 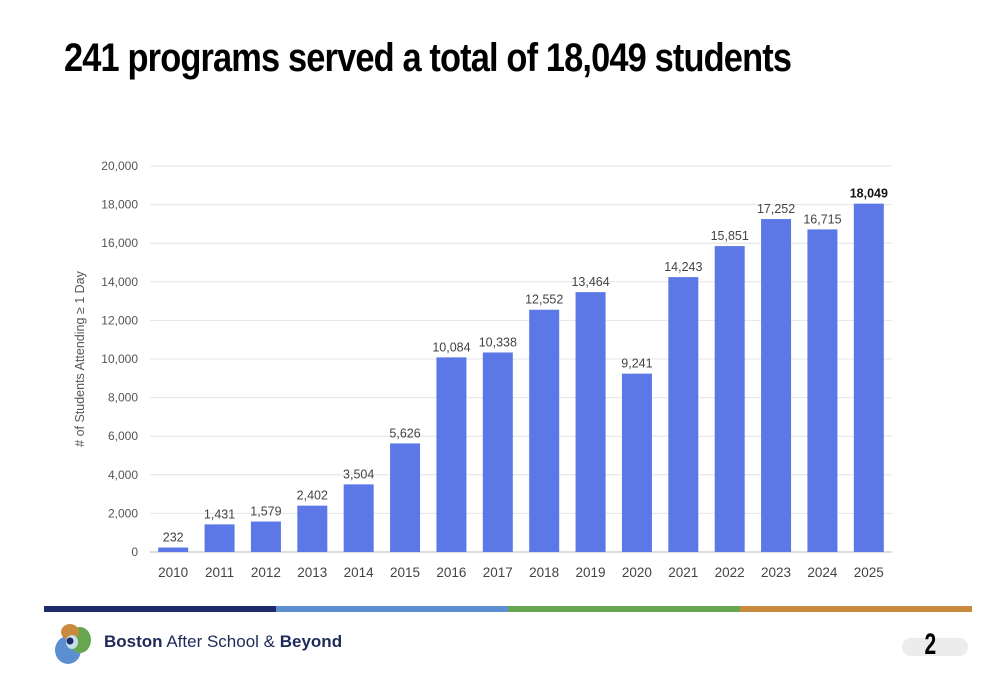 What do you see at coordinates (311, 641) in the screenshot?
I see `logo-brand-beyond: Beyond` at bounding box center [311, 641].